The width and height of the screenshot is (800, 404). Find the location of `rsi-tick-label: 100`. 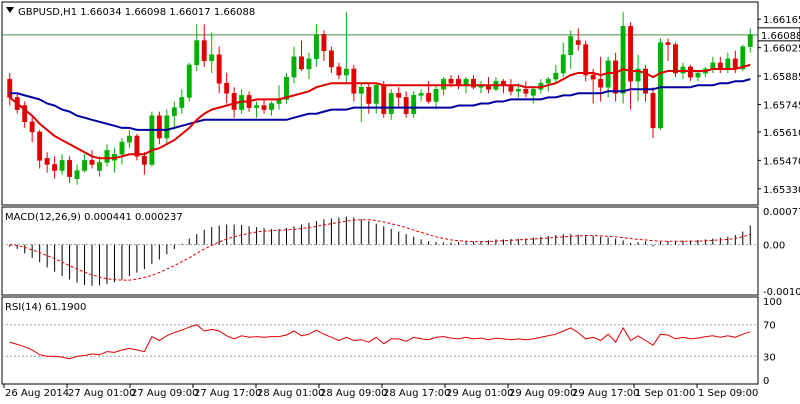

rsi-tick-label: 100 is located at coordinates (772, 302).